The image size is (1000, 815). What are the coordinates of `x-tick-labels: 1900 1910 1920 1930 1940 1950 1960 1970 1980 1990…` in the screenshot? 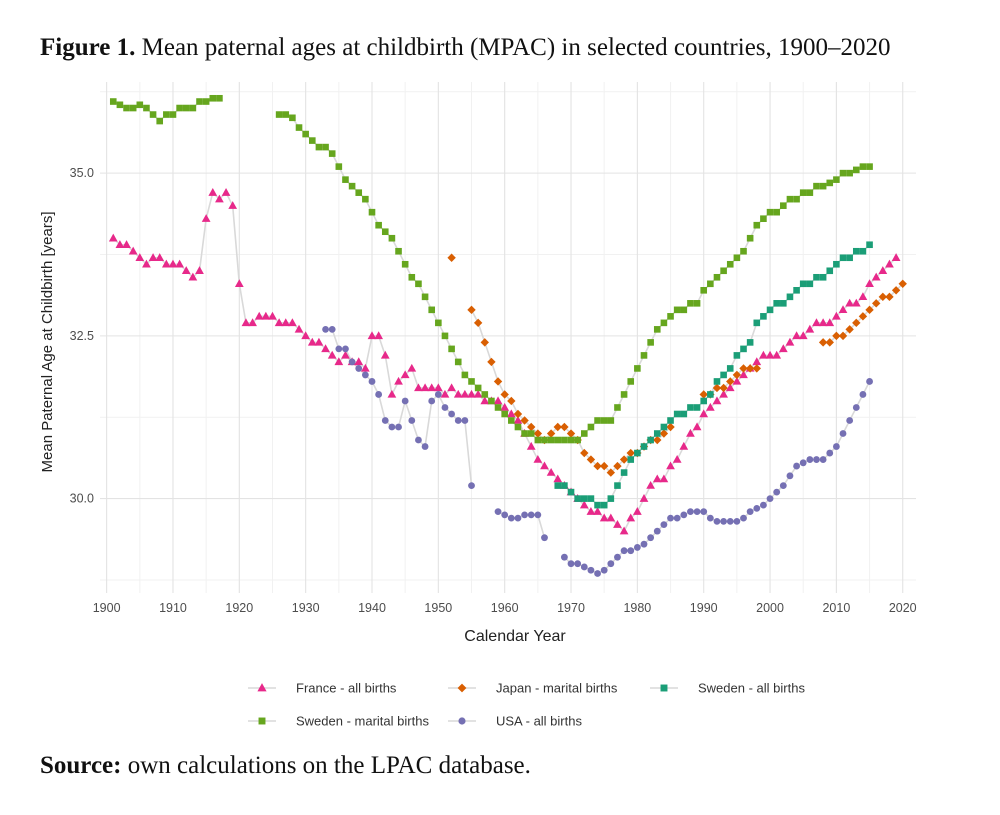 It's located at (505, 608).